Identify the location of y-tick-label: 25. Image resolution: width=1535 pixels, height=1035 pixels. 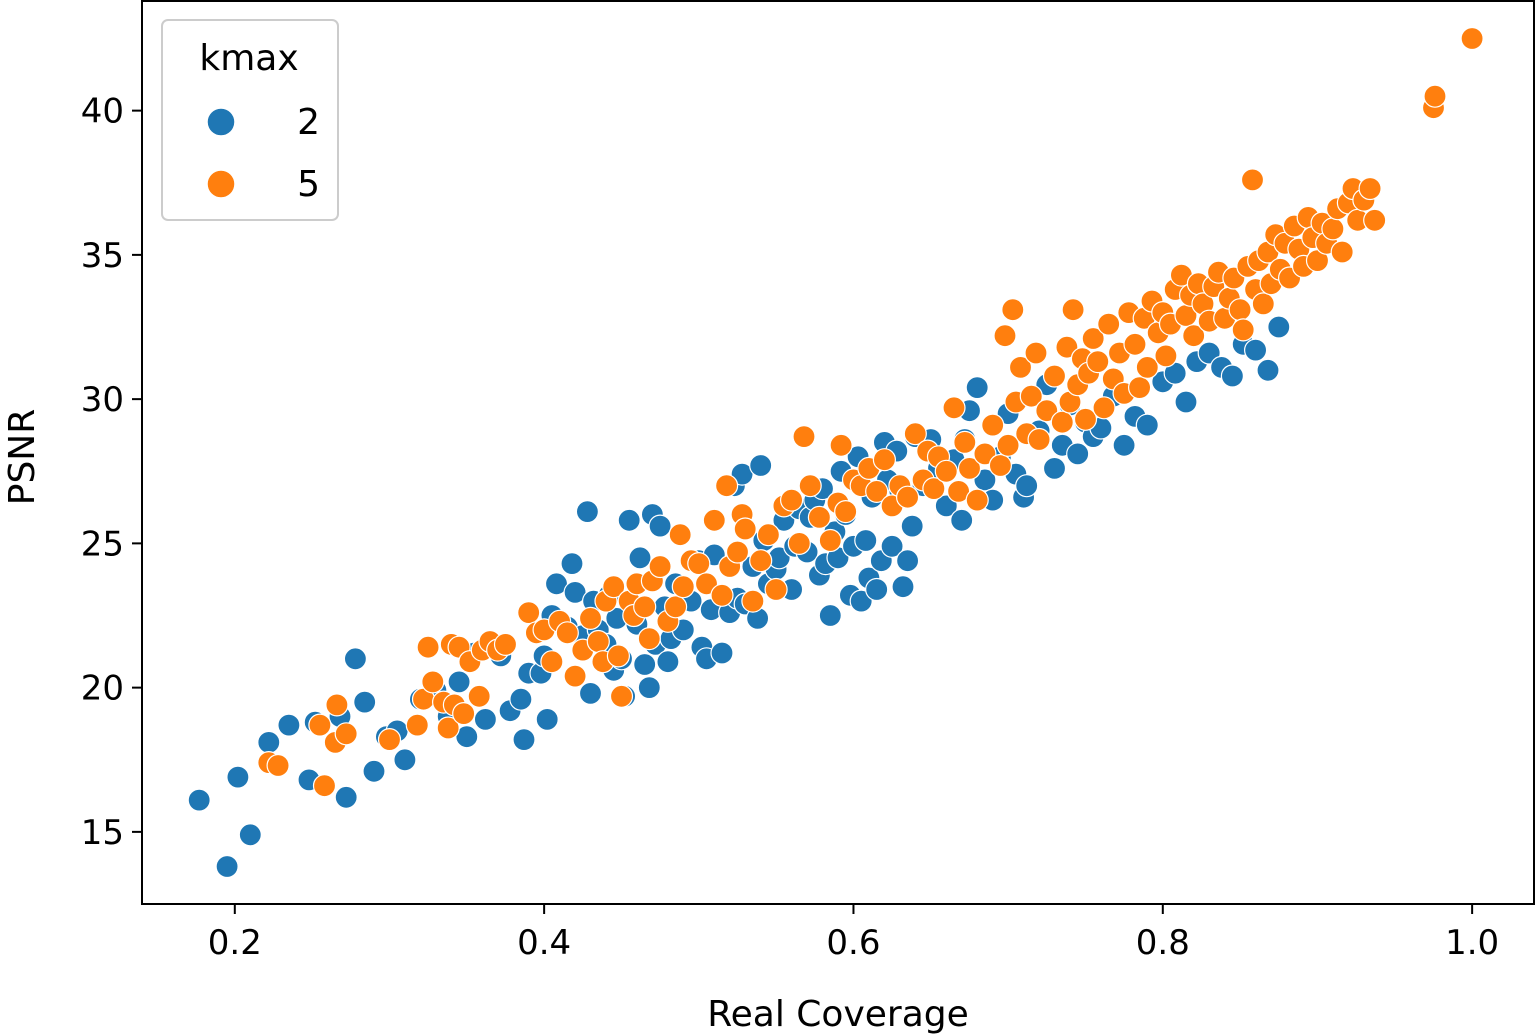
(102, 544).